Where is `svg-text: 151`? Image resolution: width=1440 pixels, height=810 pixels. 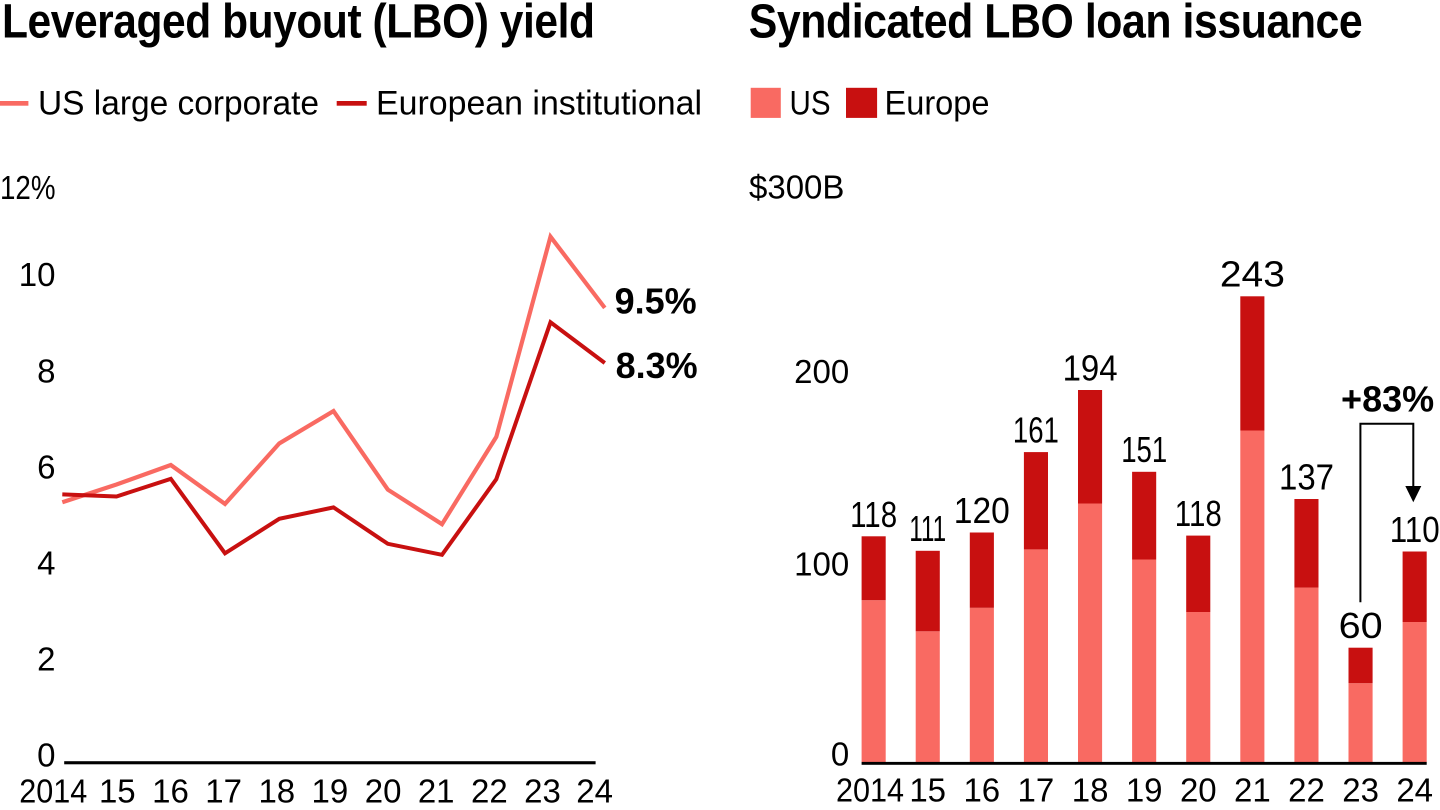
svg-text: 151 is located at coordinates (1144, 449).